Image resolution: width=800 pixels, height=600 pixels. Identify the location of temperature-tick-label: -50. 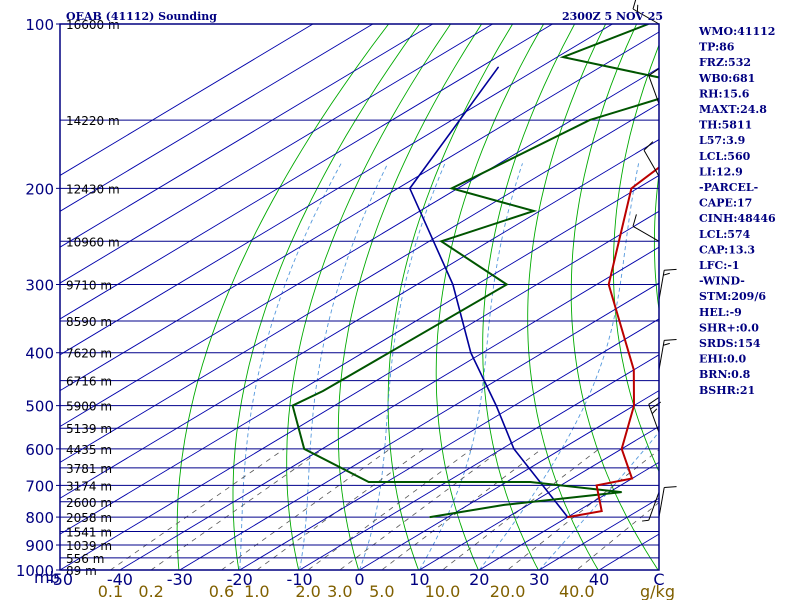
(60, 579).